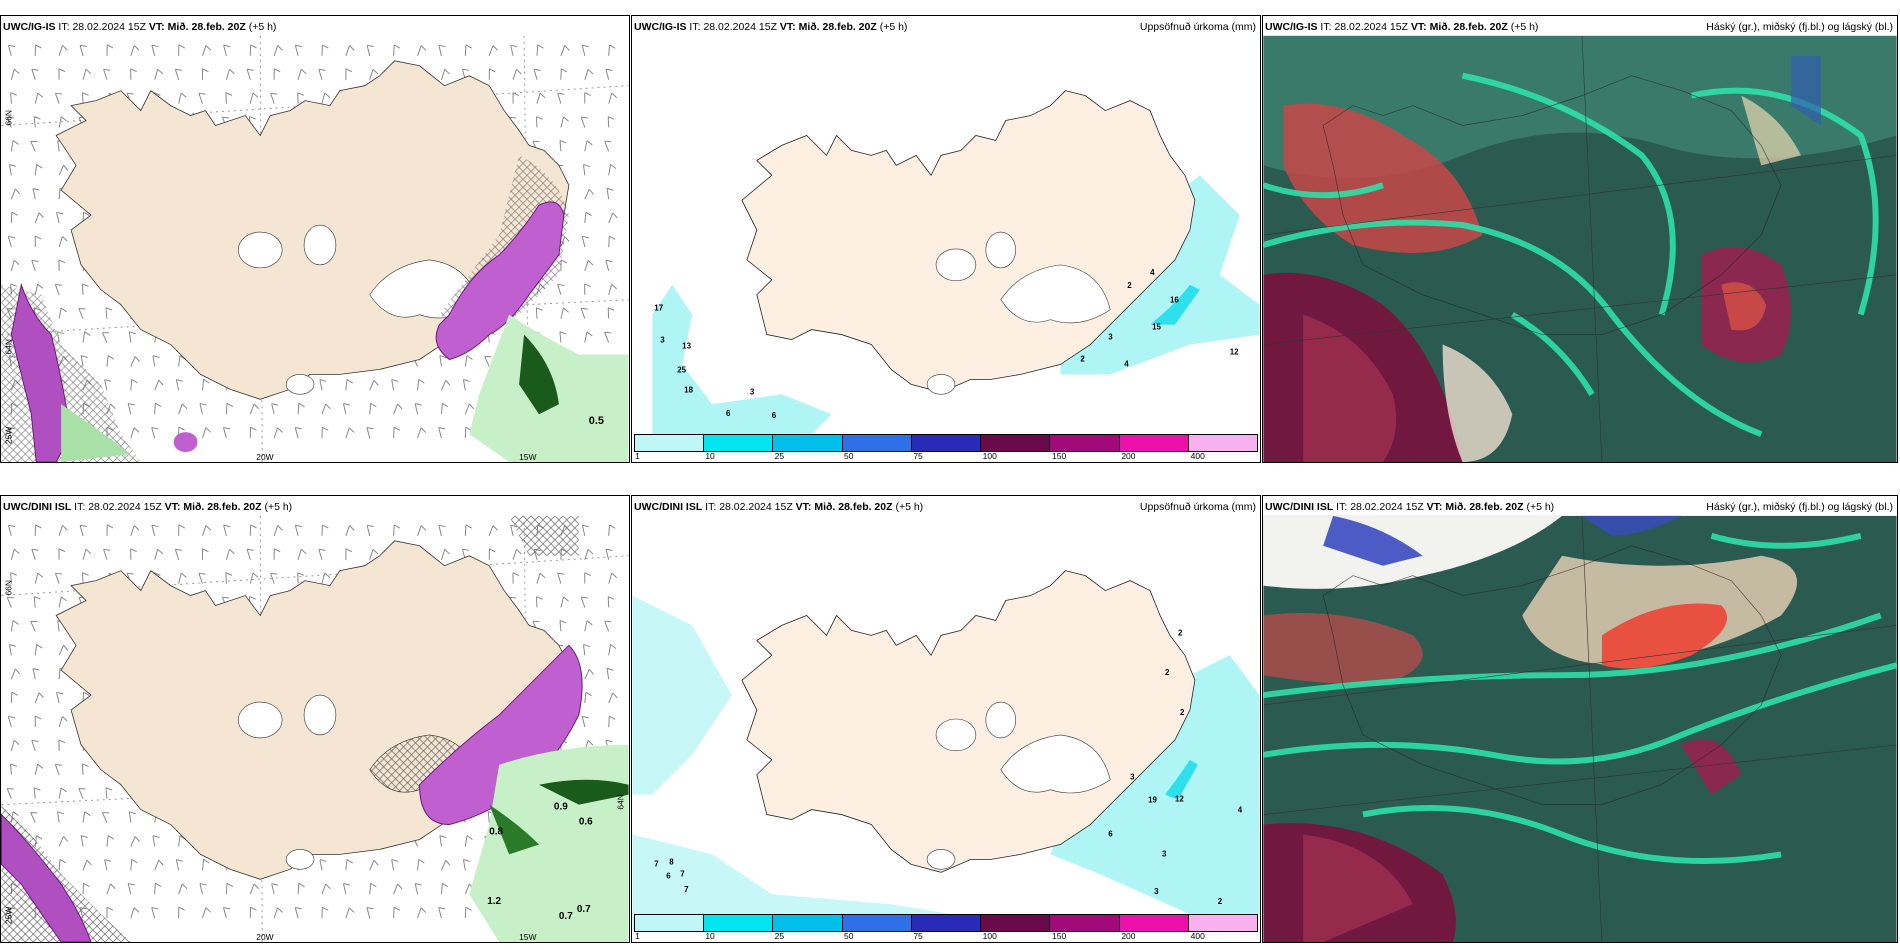 The height and width of the screenshot is (950, 1900). Describe the element at coordinates (946, 344) in the screenshot. I see `precip-values: 17 3 13 25 18 3 6 6 2 16 15 3 2 4 12 4` at that location.